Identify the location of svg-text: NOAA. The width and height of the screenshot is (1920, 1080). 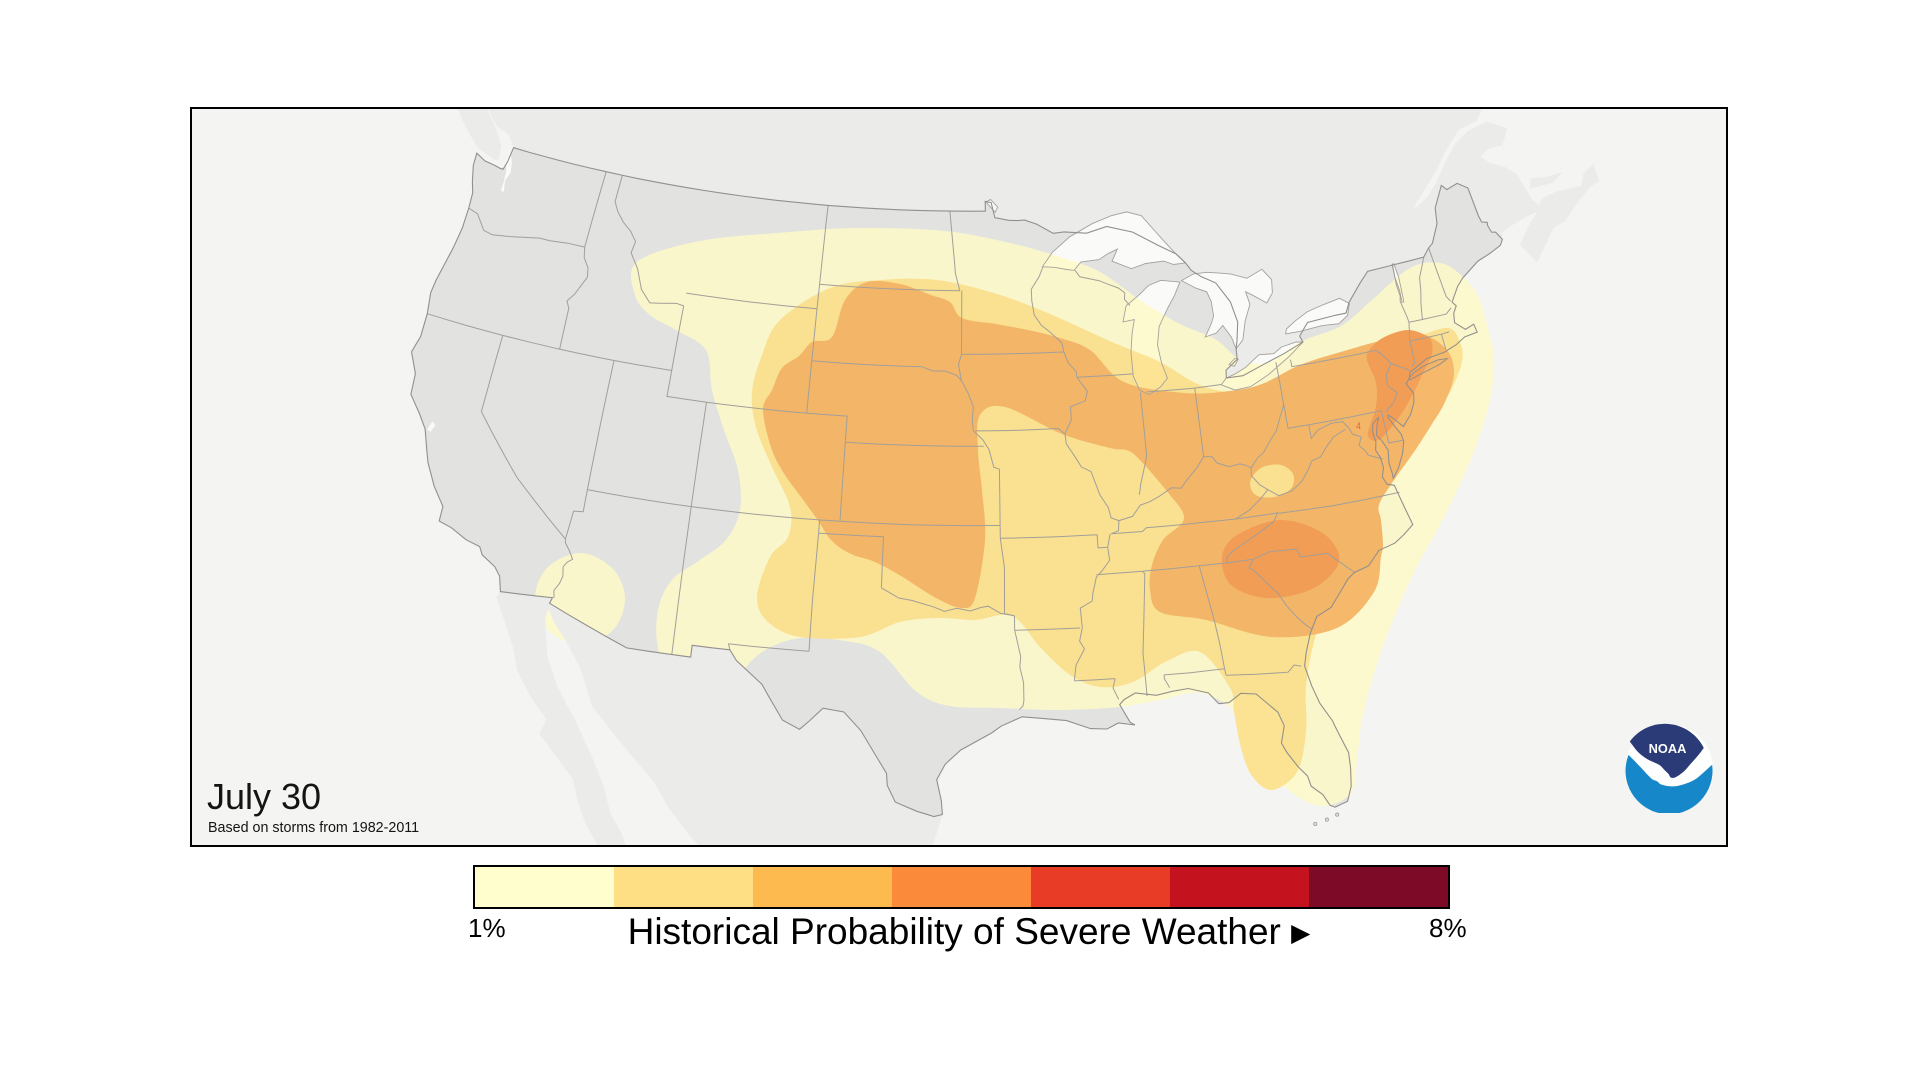
(1668, 748).